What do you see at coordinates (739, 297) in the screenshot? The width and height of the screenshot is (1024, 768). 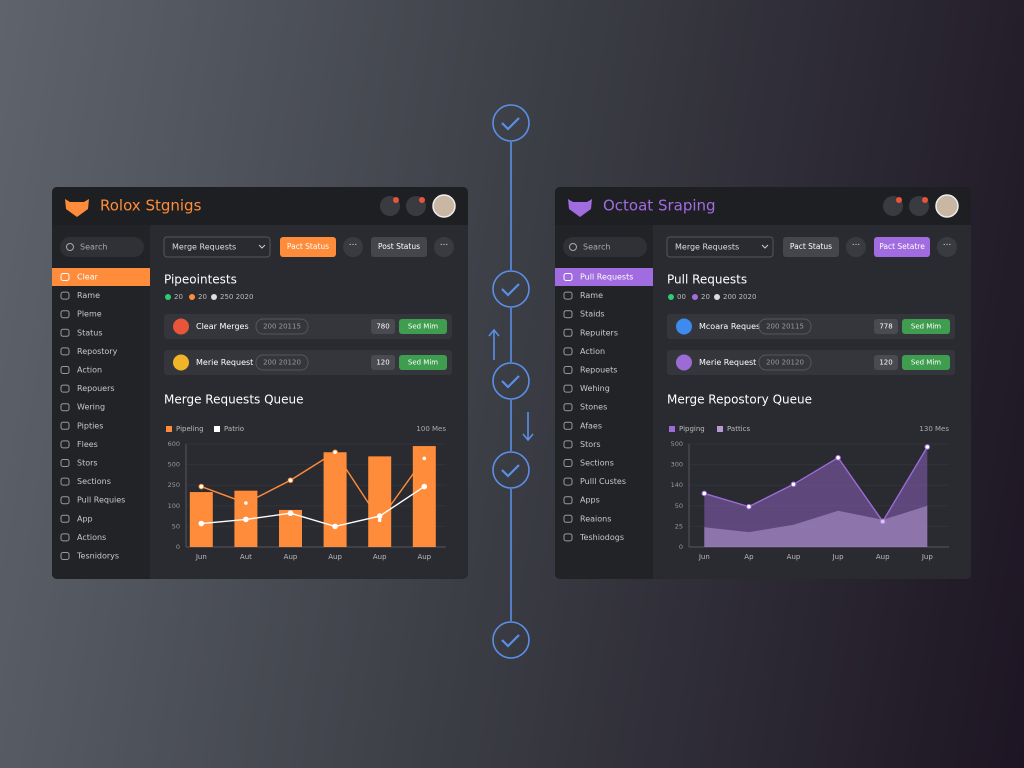 I see `status-text: 200 2020` at bounding box center [739, 297].